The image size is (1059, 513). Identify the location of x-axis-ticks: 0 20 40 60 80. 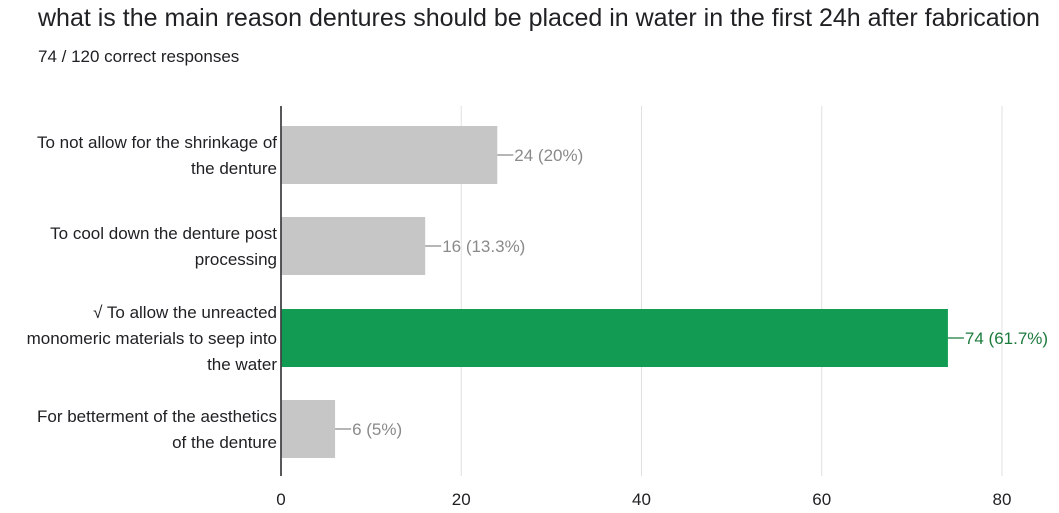
(643, 499).